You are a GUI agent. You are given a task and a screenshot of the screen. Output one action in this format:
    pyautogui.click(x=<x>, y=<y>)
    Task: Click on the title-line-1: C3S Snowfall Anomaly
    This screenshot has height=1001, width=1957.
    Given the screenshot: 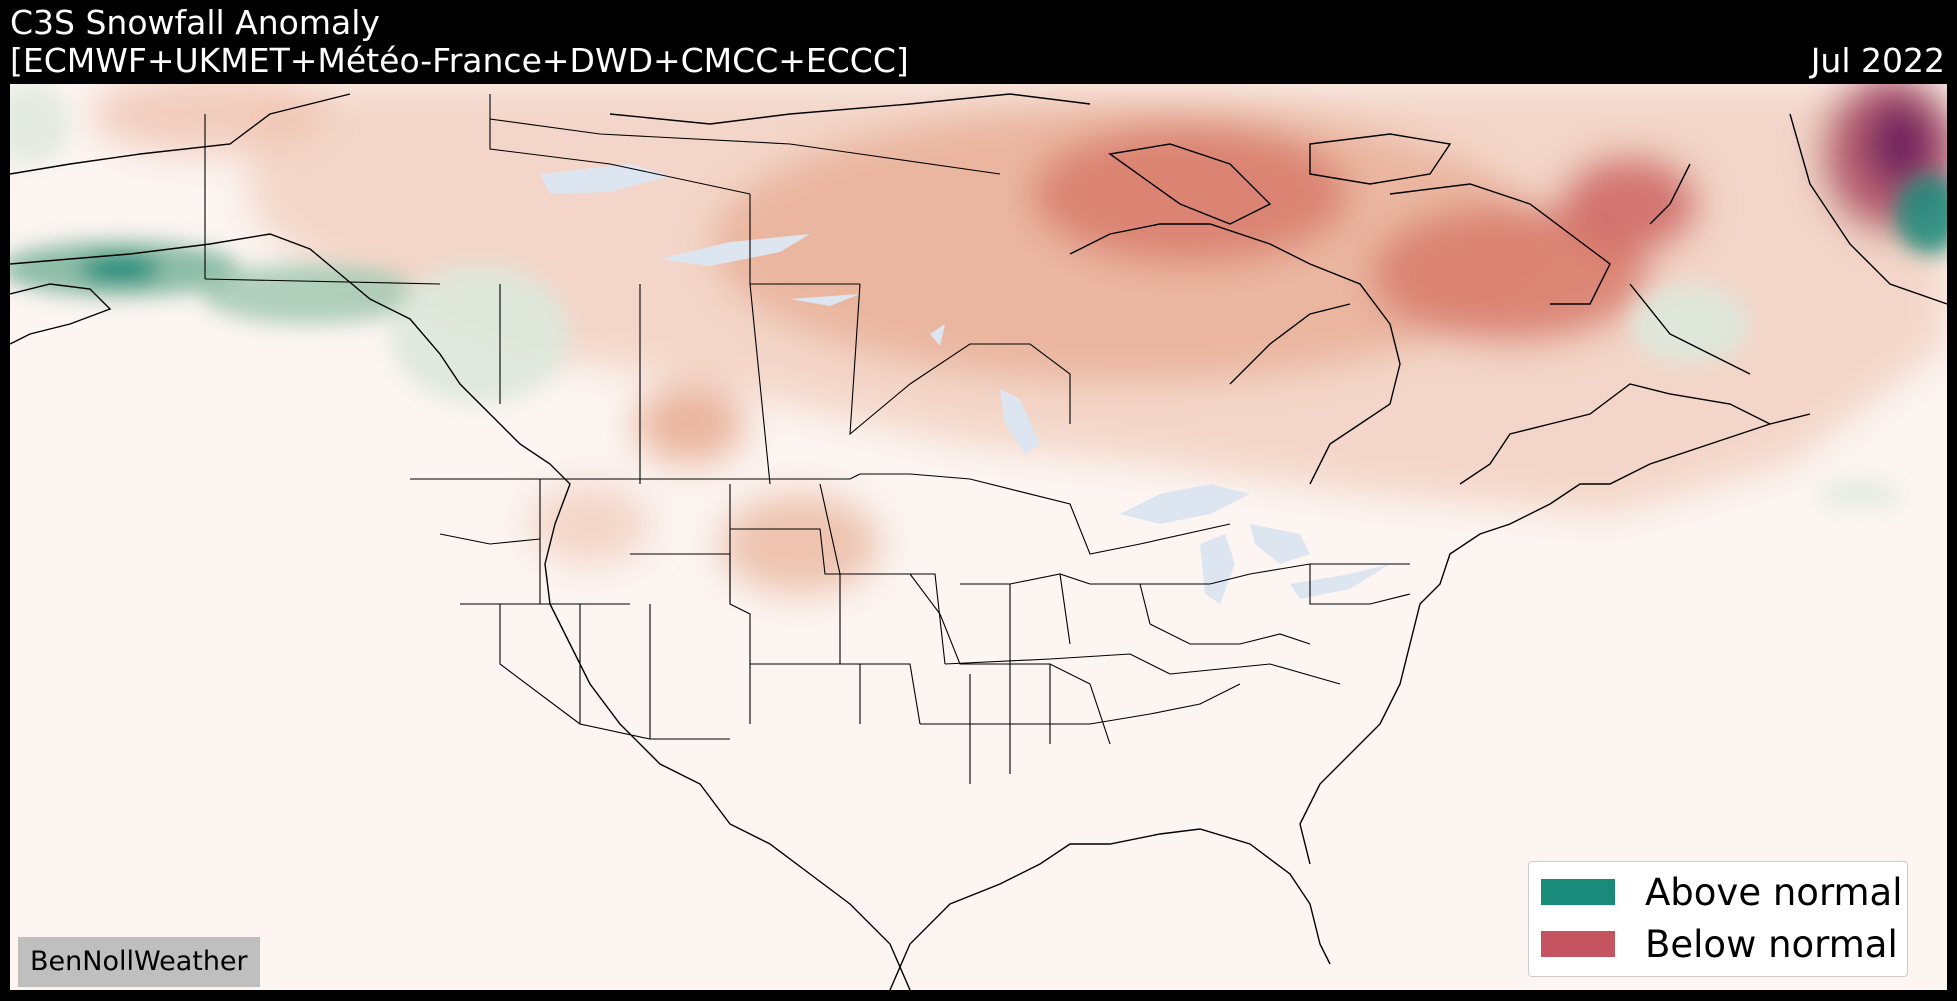 What is the action you would take?
    pyautogui.click(x=195, y=22)
    